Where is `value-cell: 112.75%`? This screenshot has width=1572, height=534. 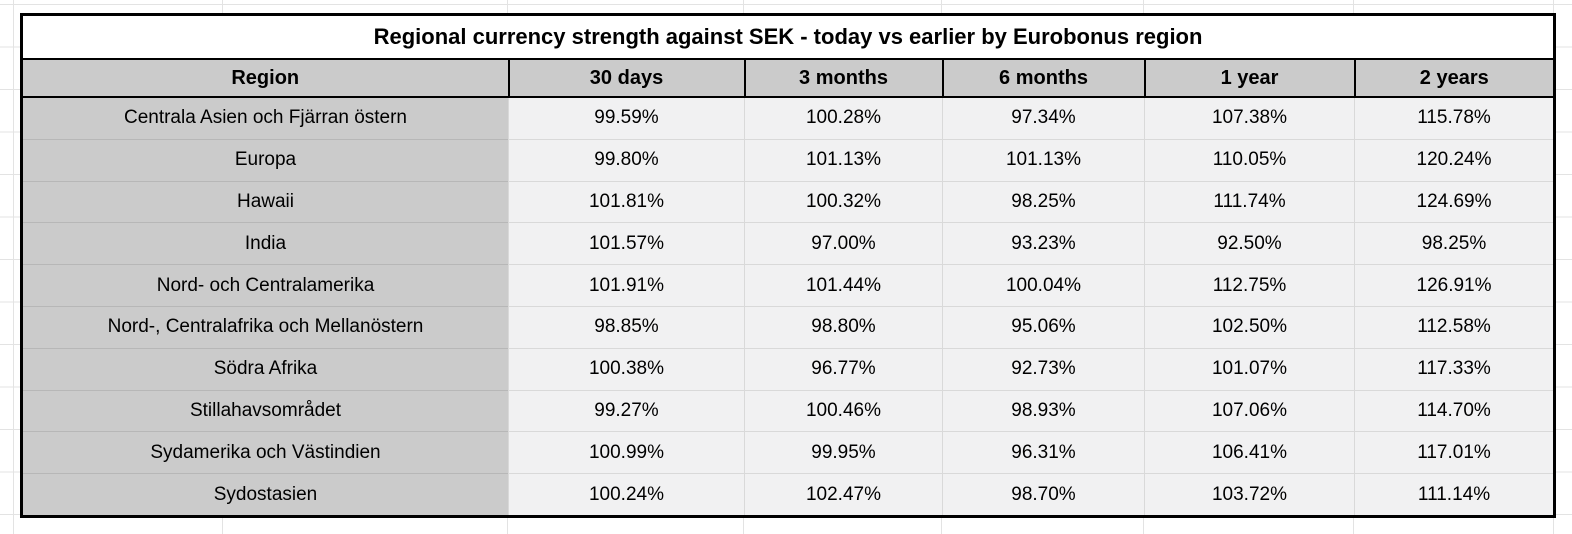 value-cell: 112.75% is located at coordinates (1249, 285).